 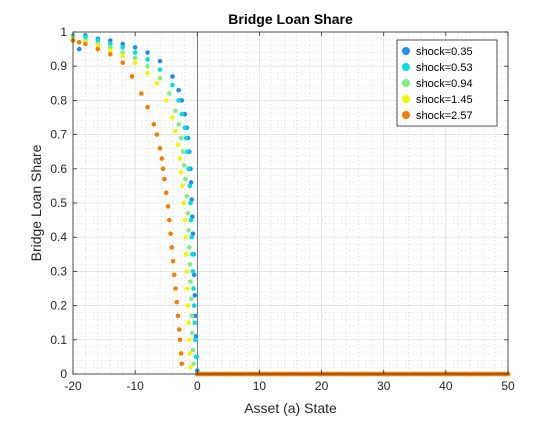 I want to click on y-tick-label: 0.5, so click(x=58, y=203).